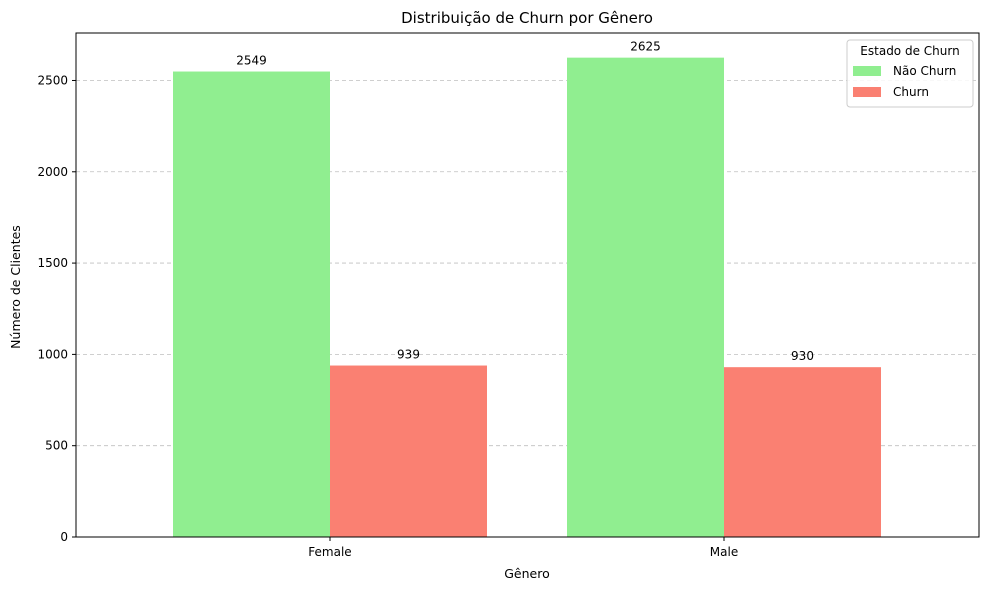 The image size is (989, 590). What do you see at coordinates (924, 71) in the screenshot?
I see `legend-entry-label: Não Churn` at bounding box center [924, 71].